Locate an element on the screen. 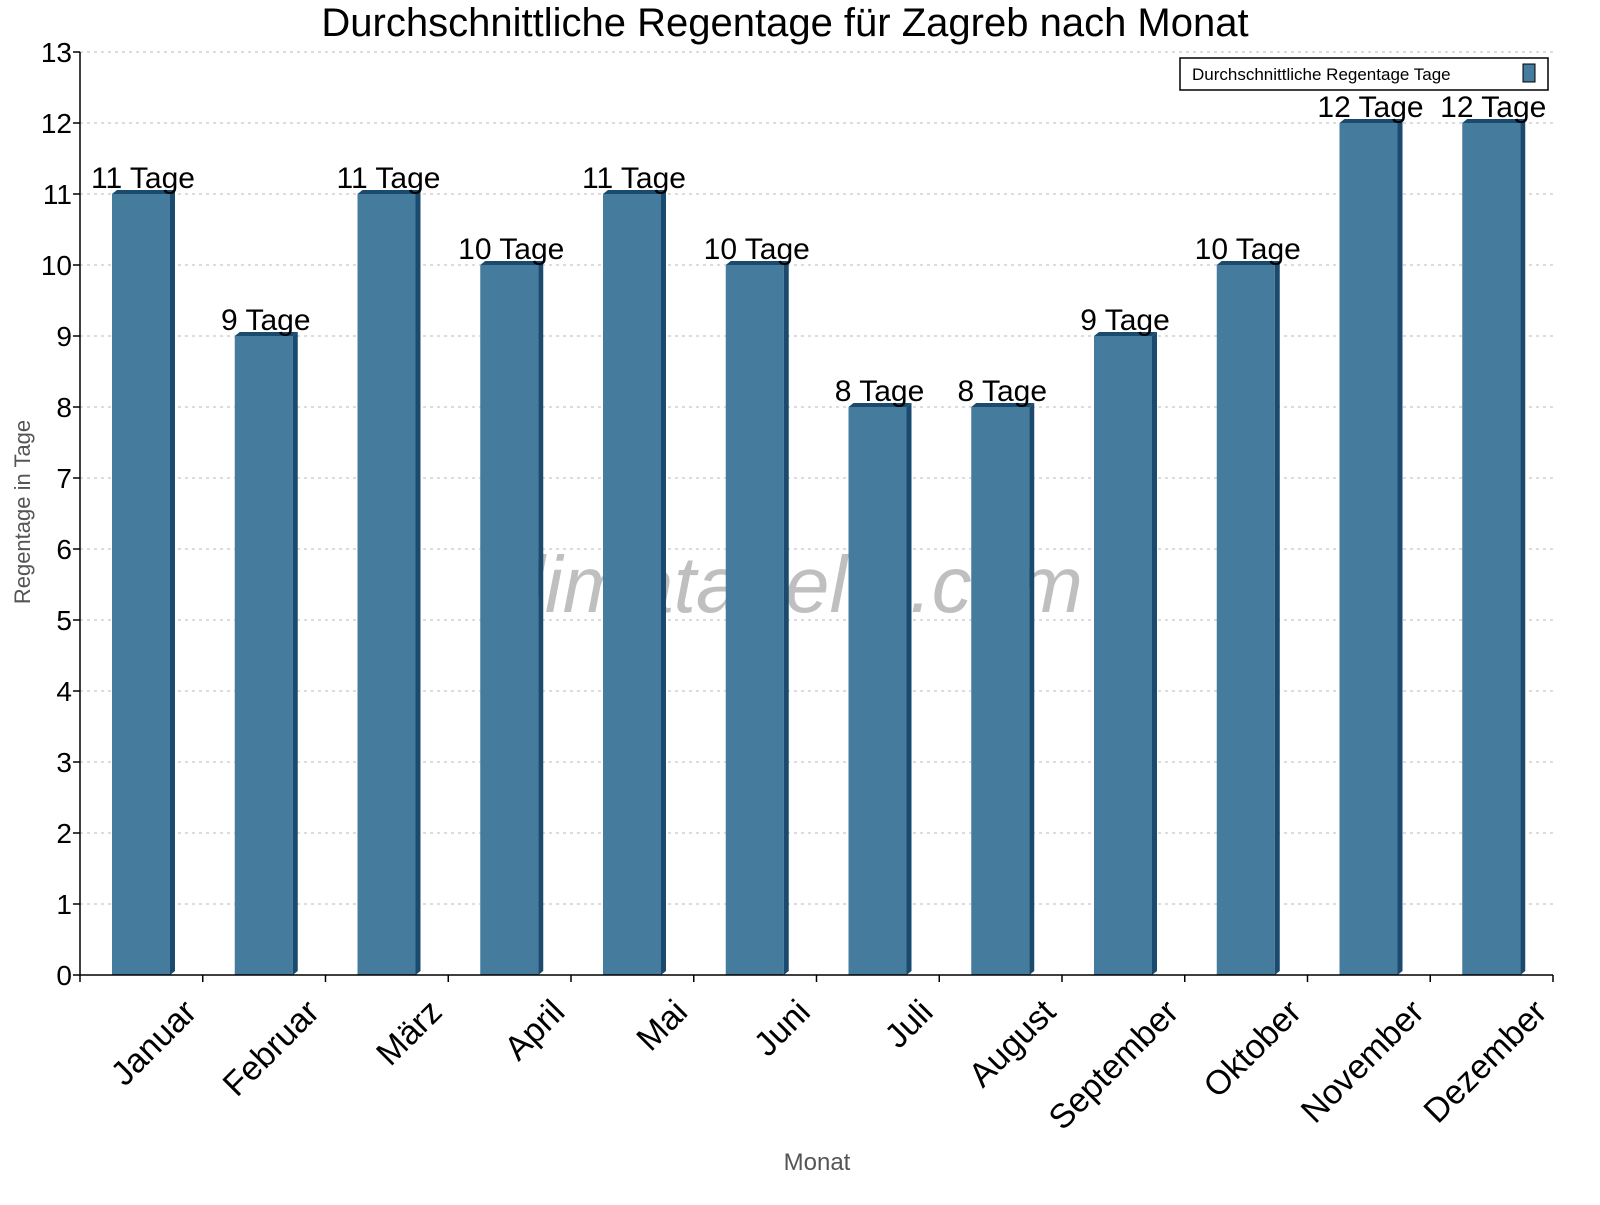 The image size is (1600, 1205). y-tick-label: 13 is located at coordinates (56, 52).